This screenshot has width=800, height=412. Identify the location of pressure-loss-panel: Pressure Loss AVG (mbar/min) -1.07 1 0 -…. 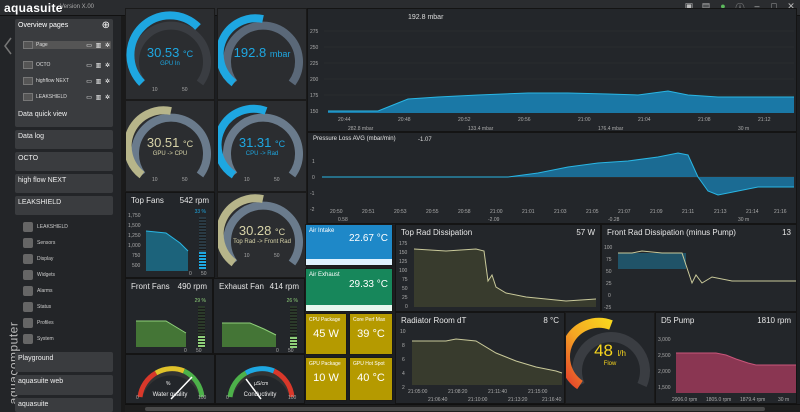
(552, 178).